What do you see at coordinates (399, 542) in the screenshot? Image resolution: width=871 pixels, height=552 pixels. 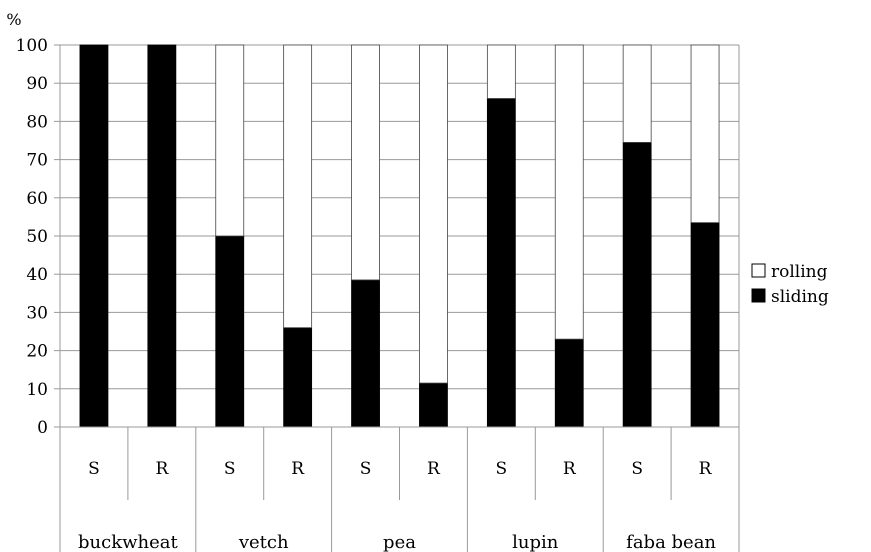 I see `group-label: pea` at bounding box center [399, 542].